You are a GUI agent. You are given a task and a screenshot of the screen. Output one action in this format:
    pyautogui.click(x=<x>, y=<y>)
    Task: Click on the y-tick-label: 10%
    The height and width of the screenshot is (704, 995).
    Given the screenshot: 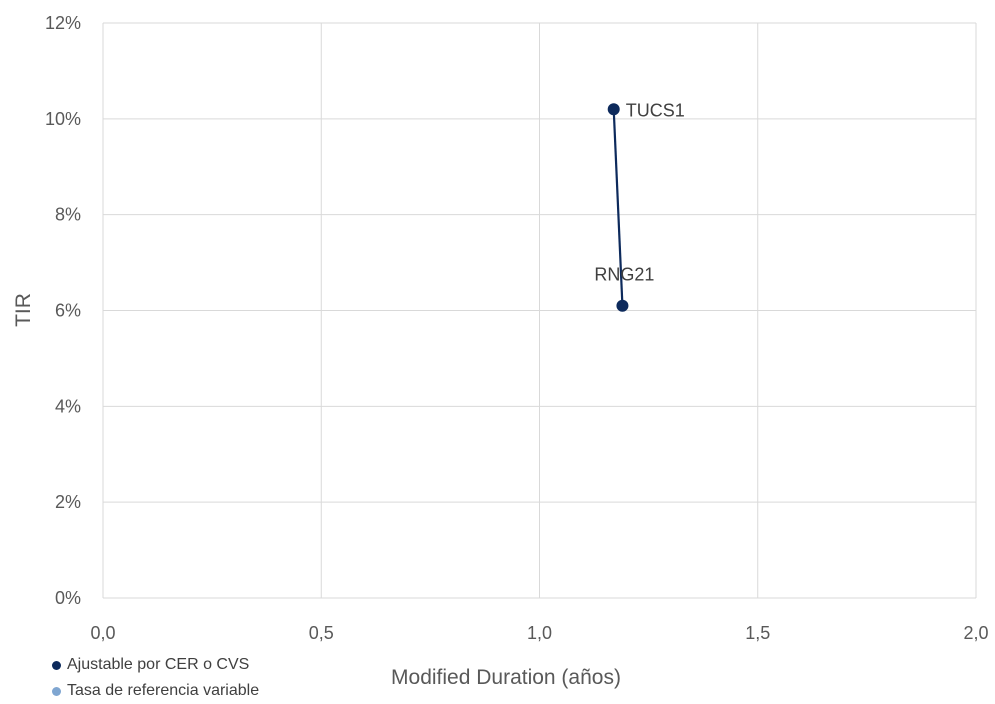 What is the action you would take?
    pyautogui.click(x=63, y=119)
    